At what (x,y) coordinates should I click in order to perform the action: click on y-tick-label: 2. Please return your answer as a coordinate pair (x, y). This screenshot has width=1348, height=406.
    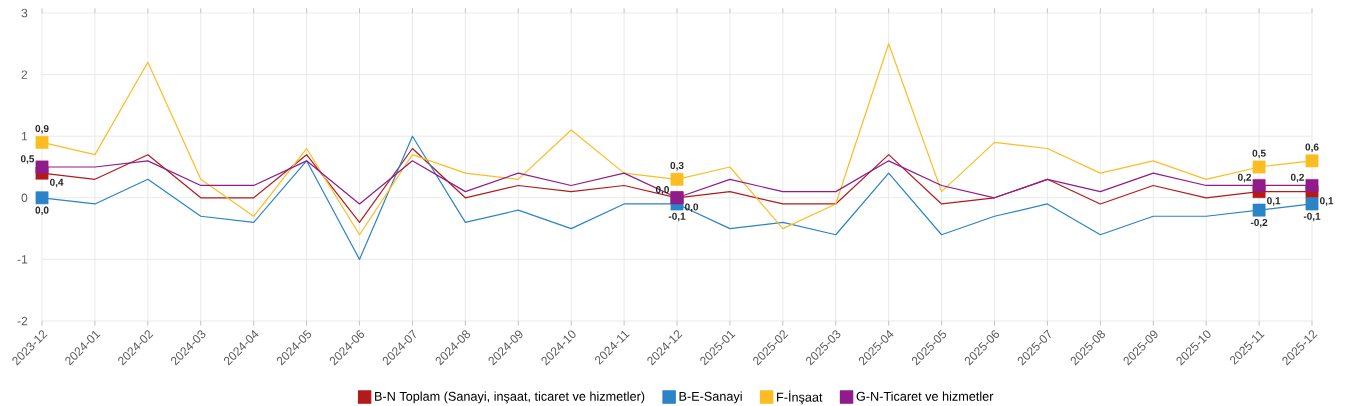
    Looking at the image, I should click on (24, 74).